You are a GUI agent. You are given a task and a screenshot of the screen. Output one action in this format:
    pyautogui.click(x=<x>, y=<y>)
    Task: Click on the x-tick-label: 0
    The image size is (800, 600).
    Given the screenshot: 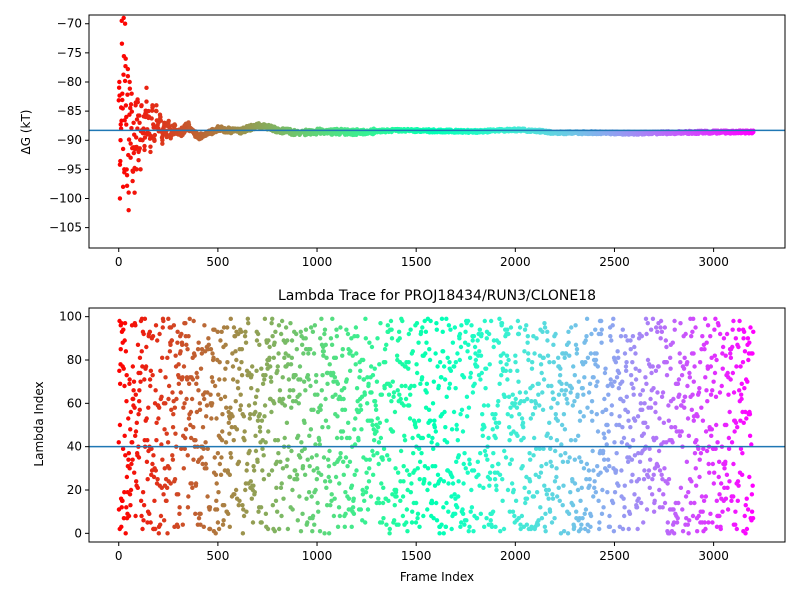 What is the action you would take?
    pyautogui.click(x=119, y=262)
    